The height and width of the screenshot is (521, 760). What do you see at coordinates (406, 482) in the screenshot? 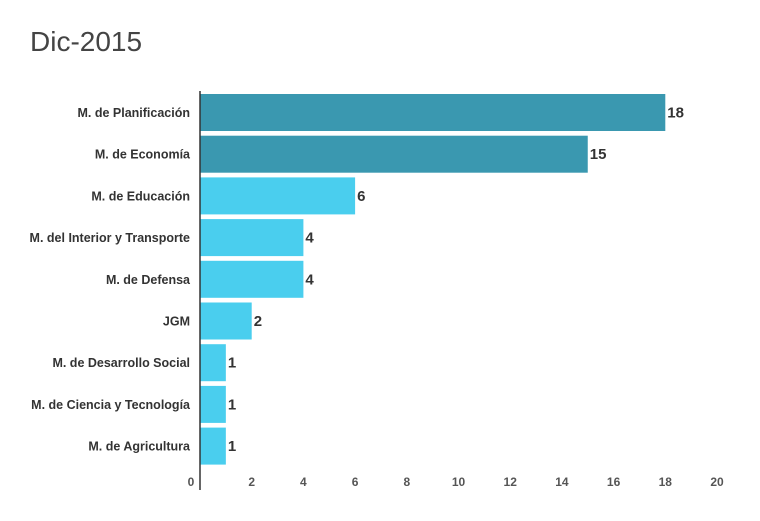
I see `x-tick-label: 8` at bounding box center [406, 482].